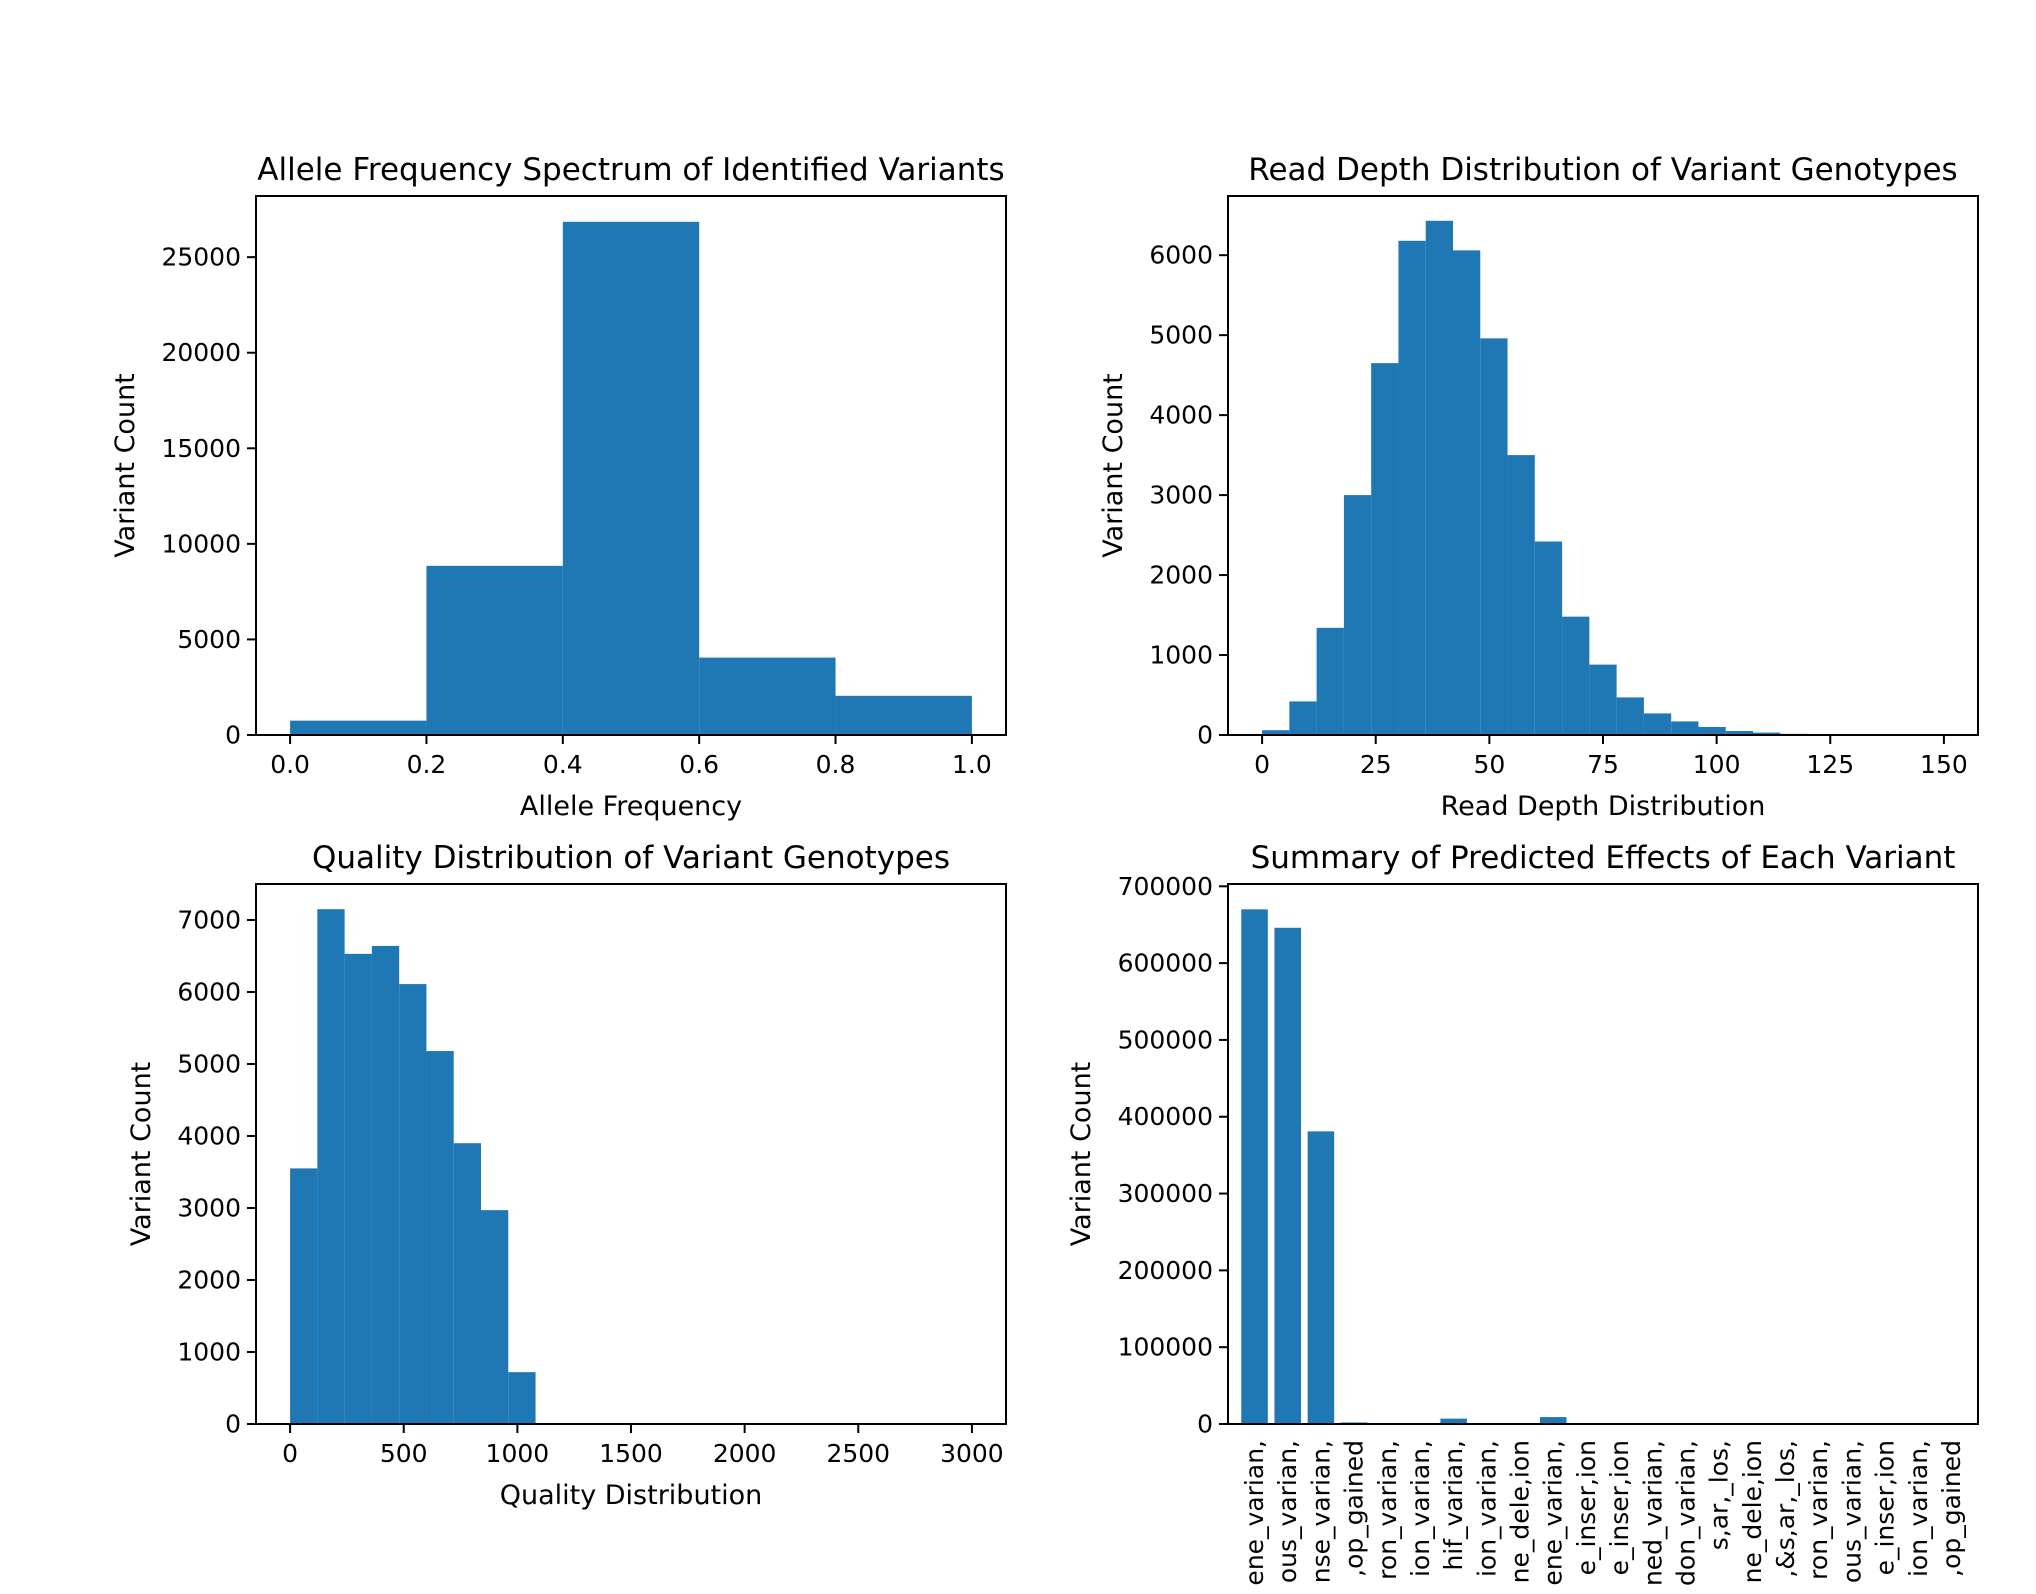 This screenshot has height=1594, width=2036. Describe the element at coordinates (1205, 1424) in the screenshot. I see `effects-y-tick-label: 0` at that location.